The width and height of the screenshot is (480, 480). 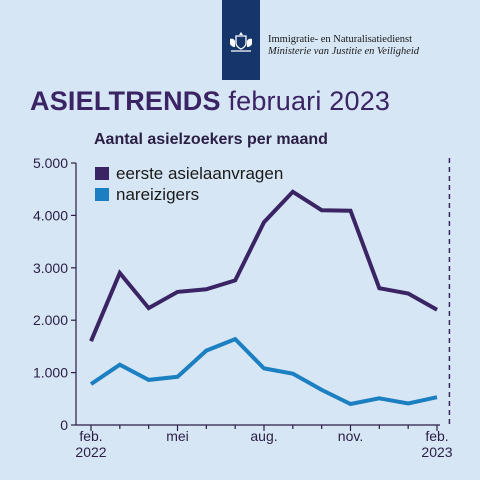 I want to click on x-tick-label: nov., so click(x=350, y=436).